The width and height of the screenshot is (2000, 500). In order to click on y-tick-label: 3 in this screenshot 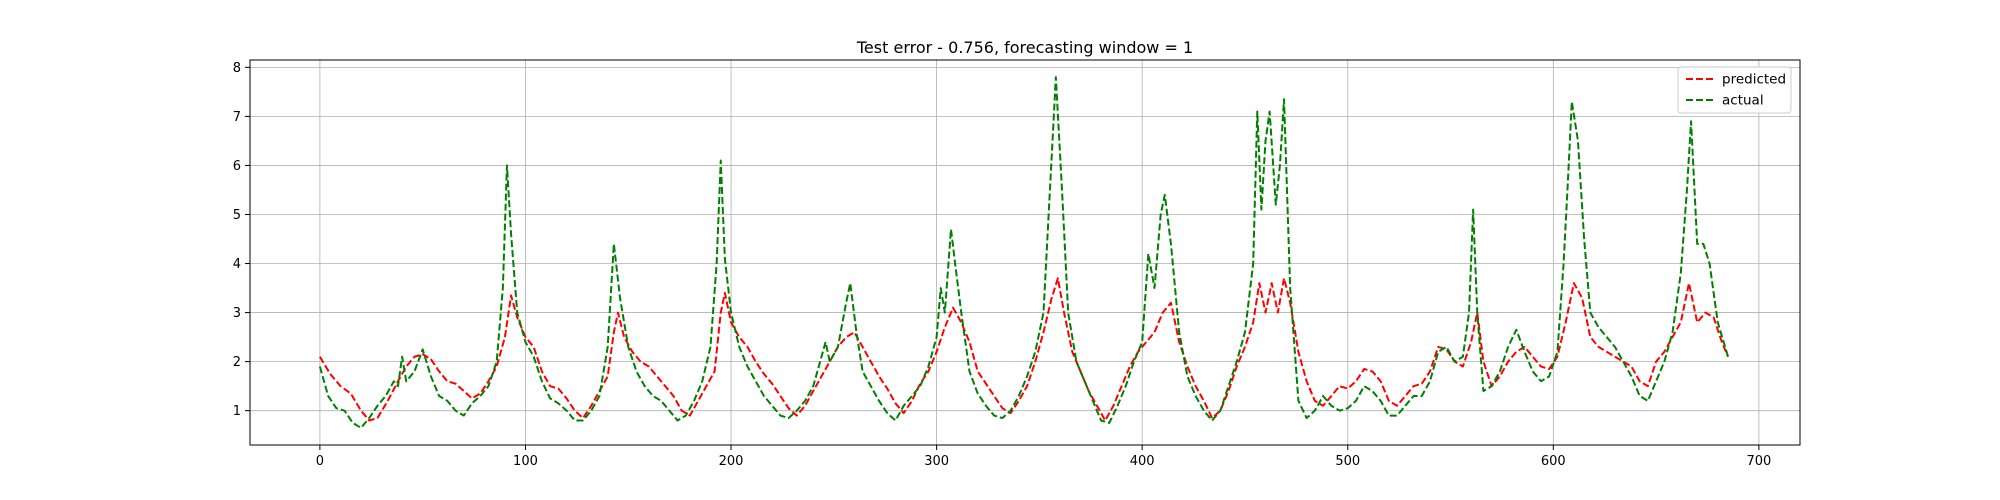, I will do `click(237, 313)`.